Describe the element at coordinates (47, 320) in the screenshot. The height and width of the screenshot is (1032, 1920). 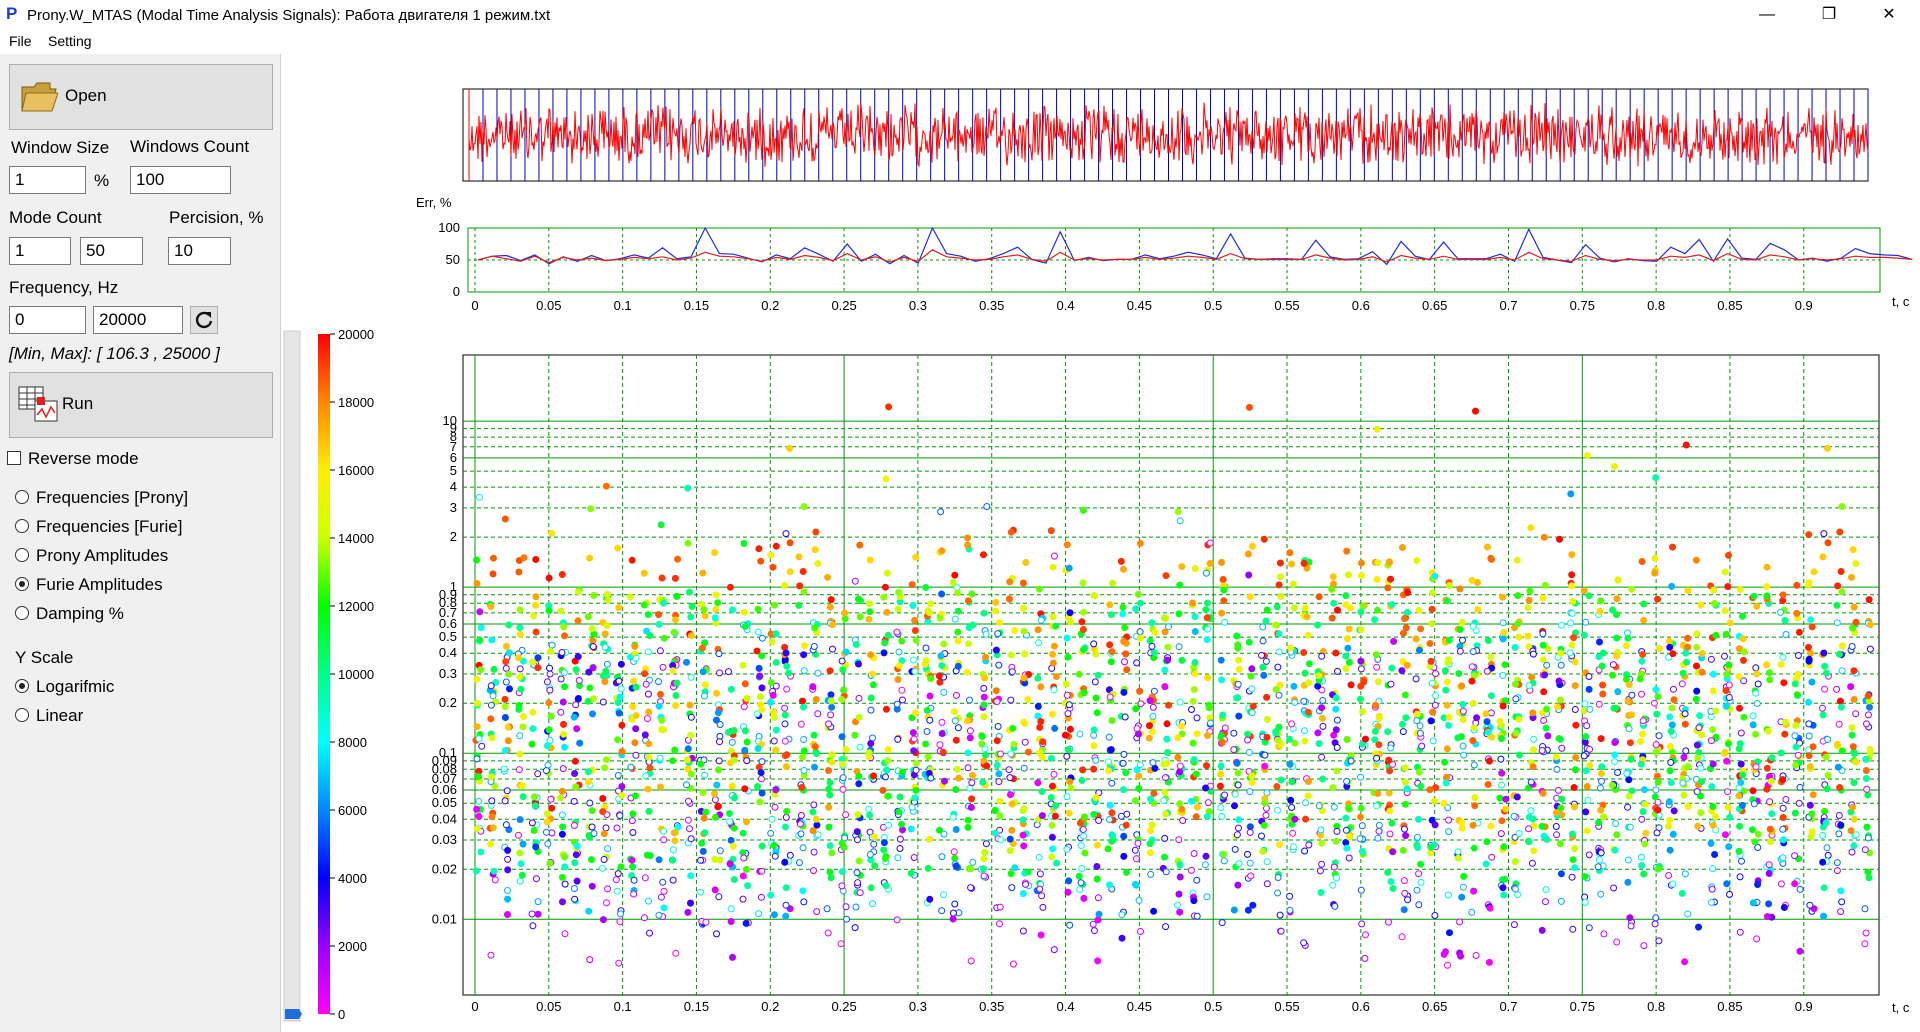
I see `frequency-min-input` at that location.